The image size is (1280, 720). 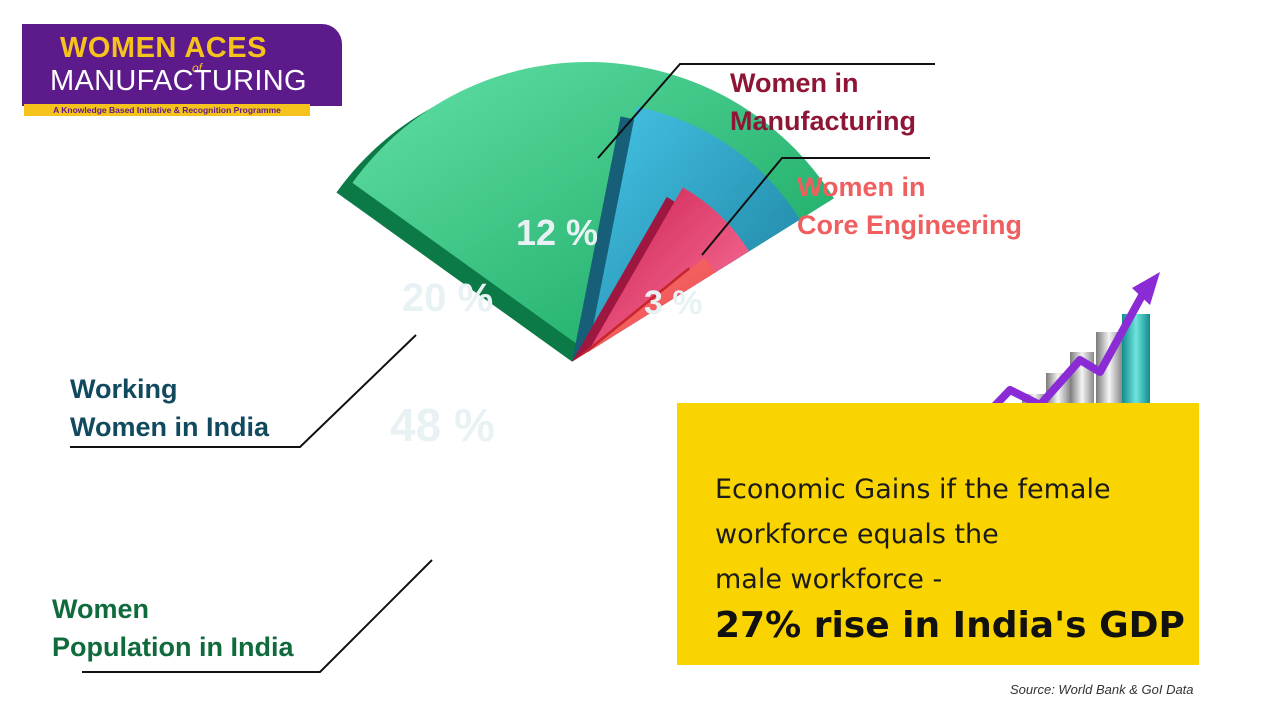 I want to click on leader-line-women-population, so click(x=257, y=616).